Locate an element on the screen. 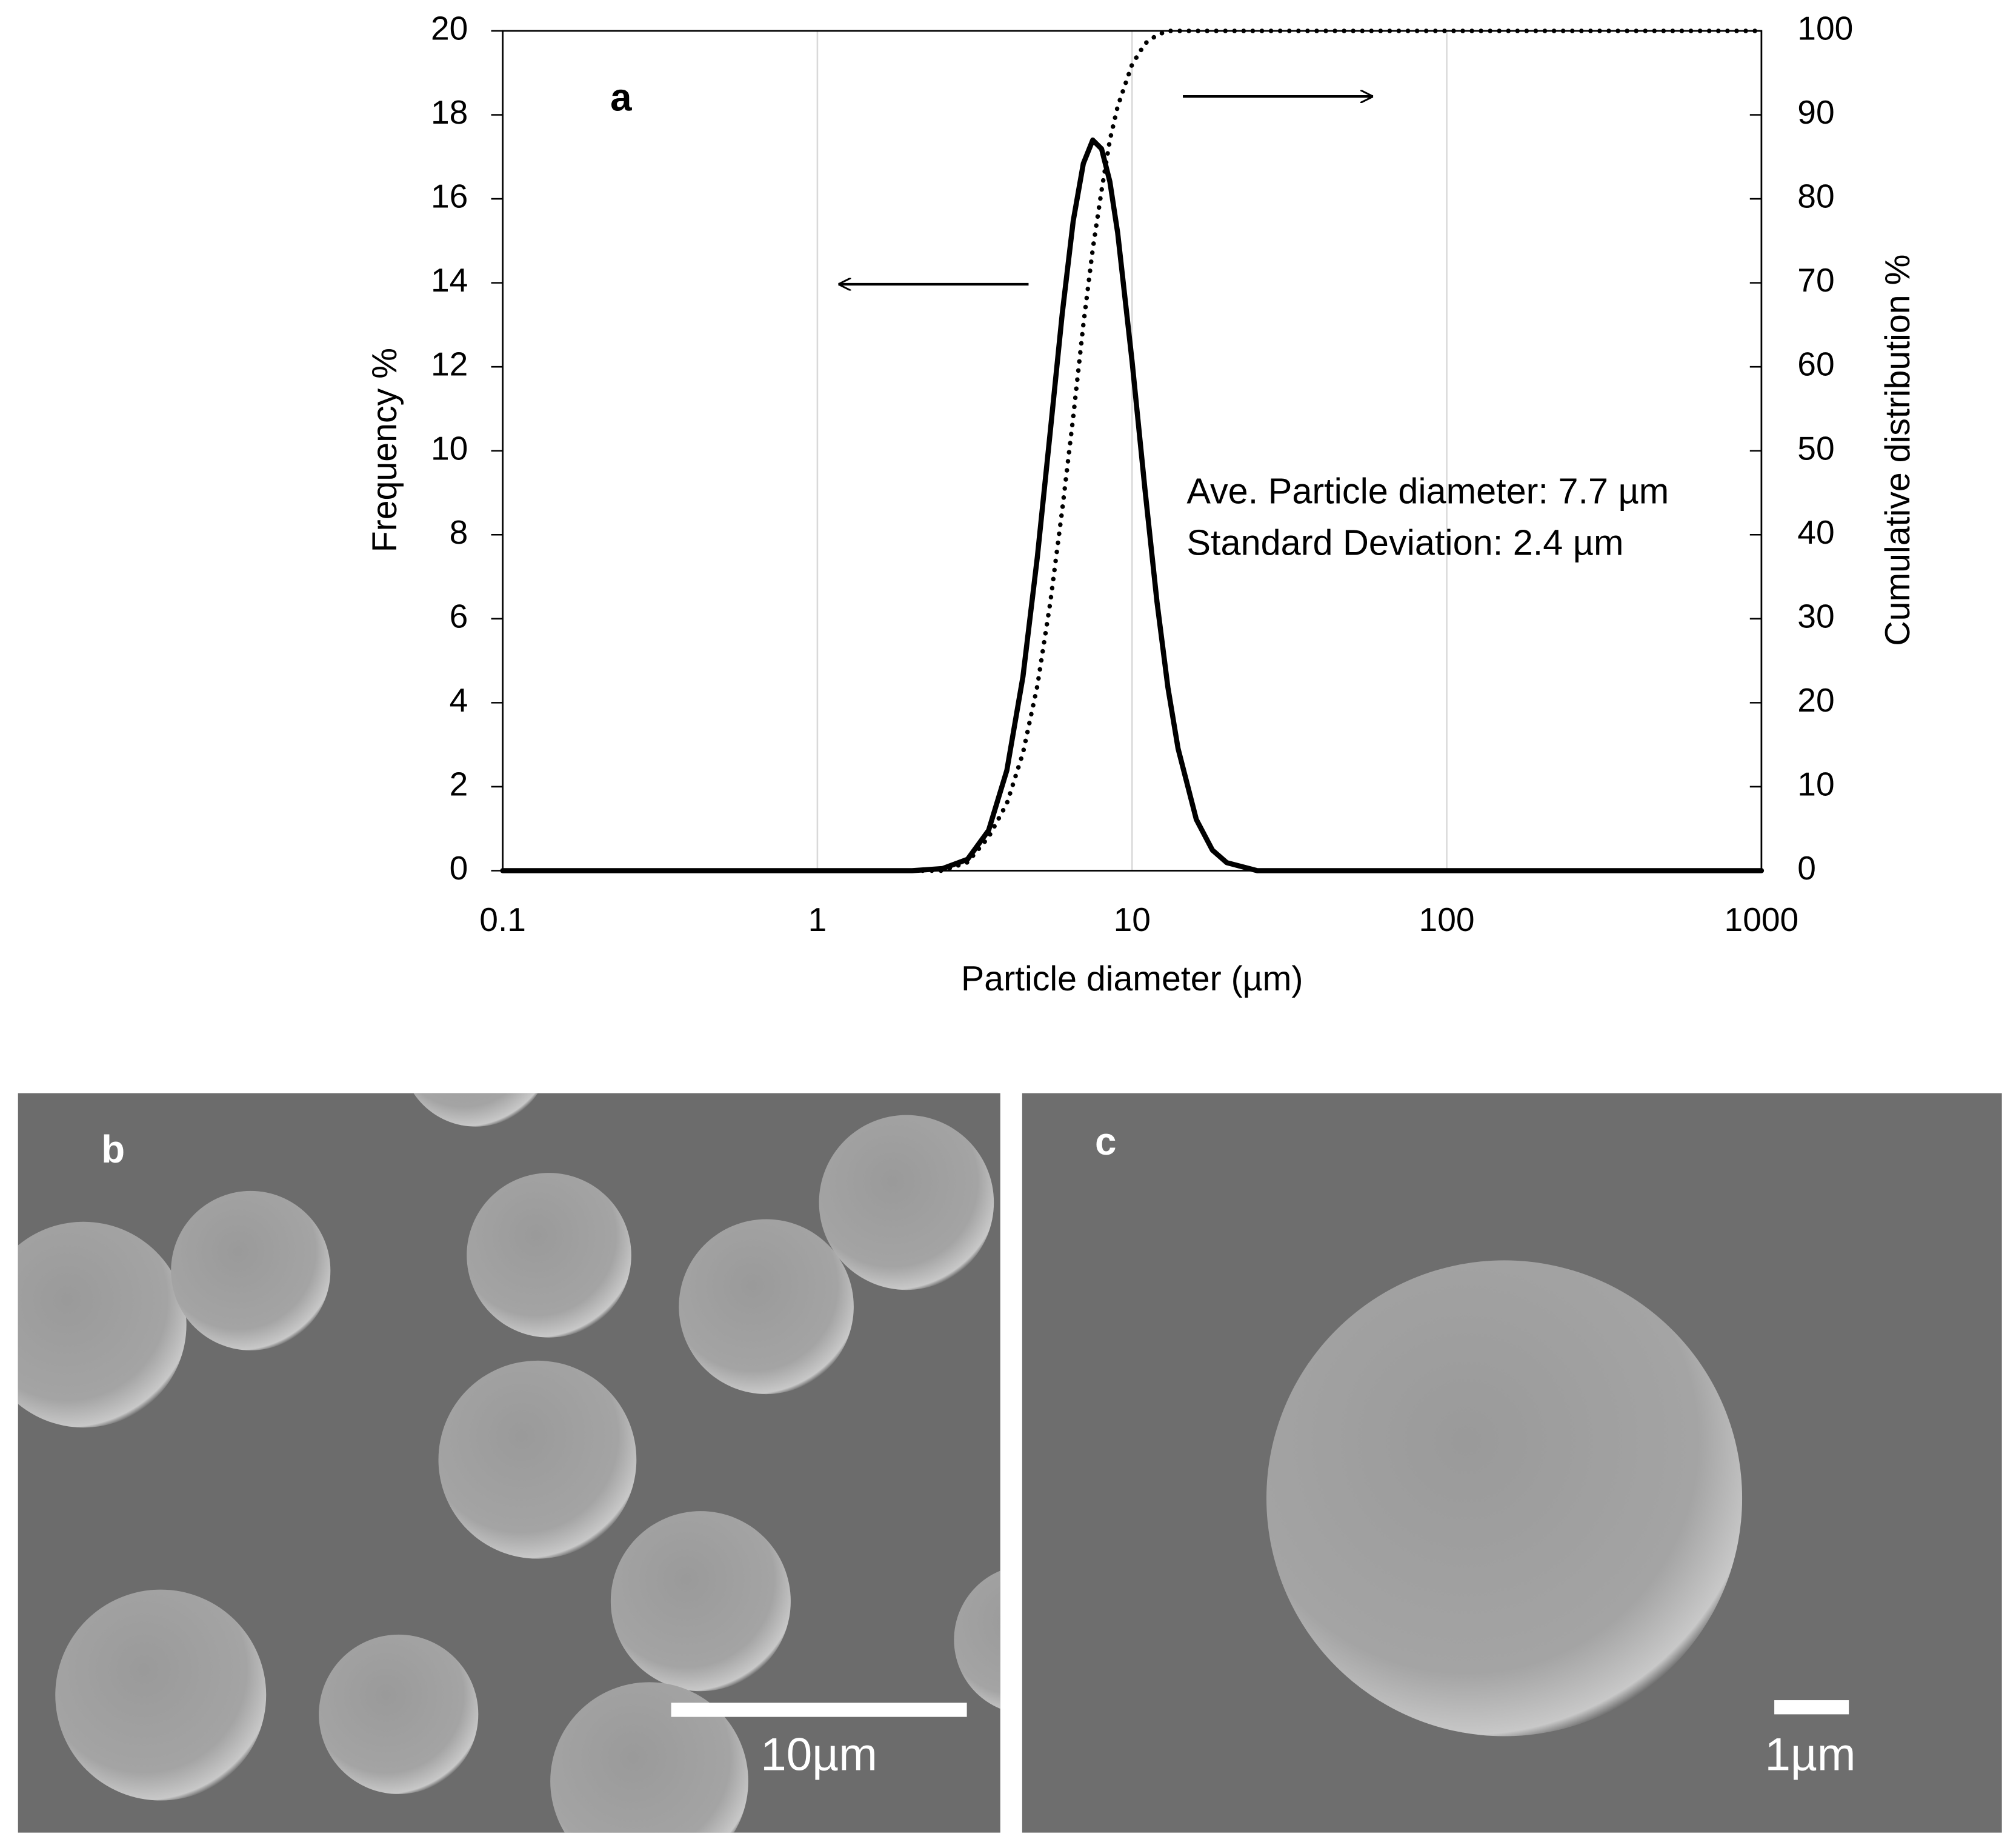 The image size is (2016, 1845). y2-tick-label: 70 is located at coordinates (1815, 280).